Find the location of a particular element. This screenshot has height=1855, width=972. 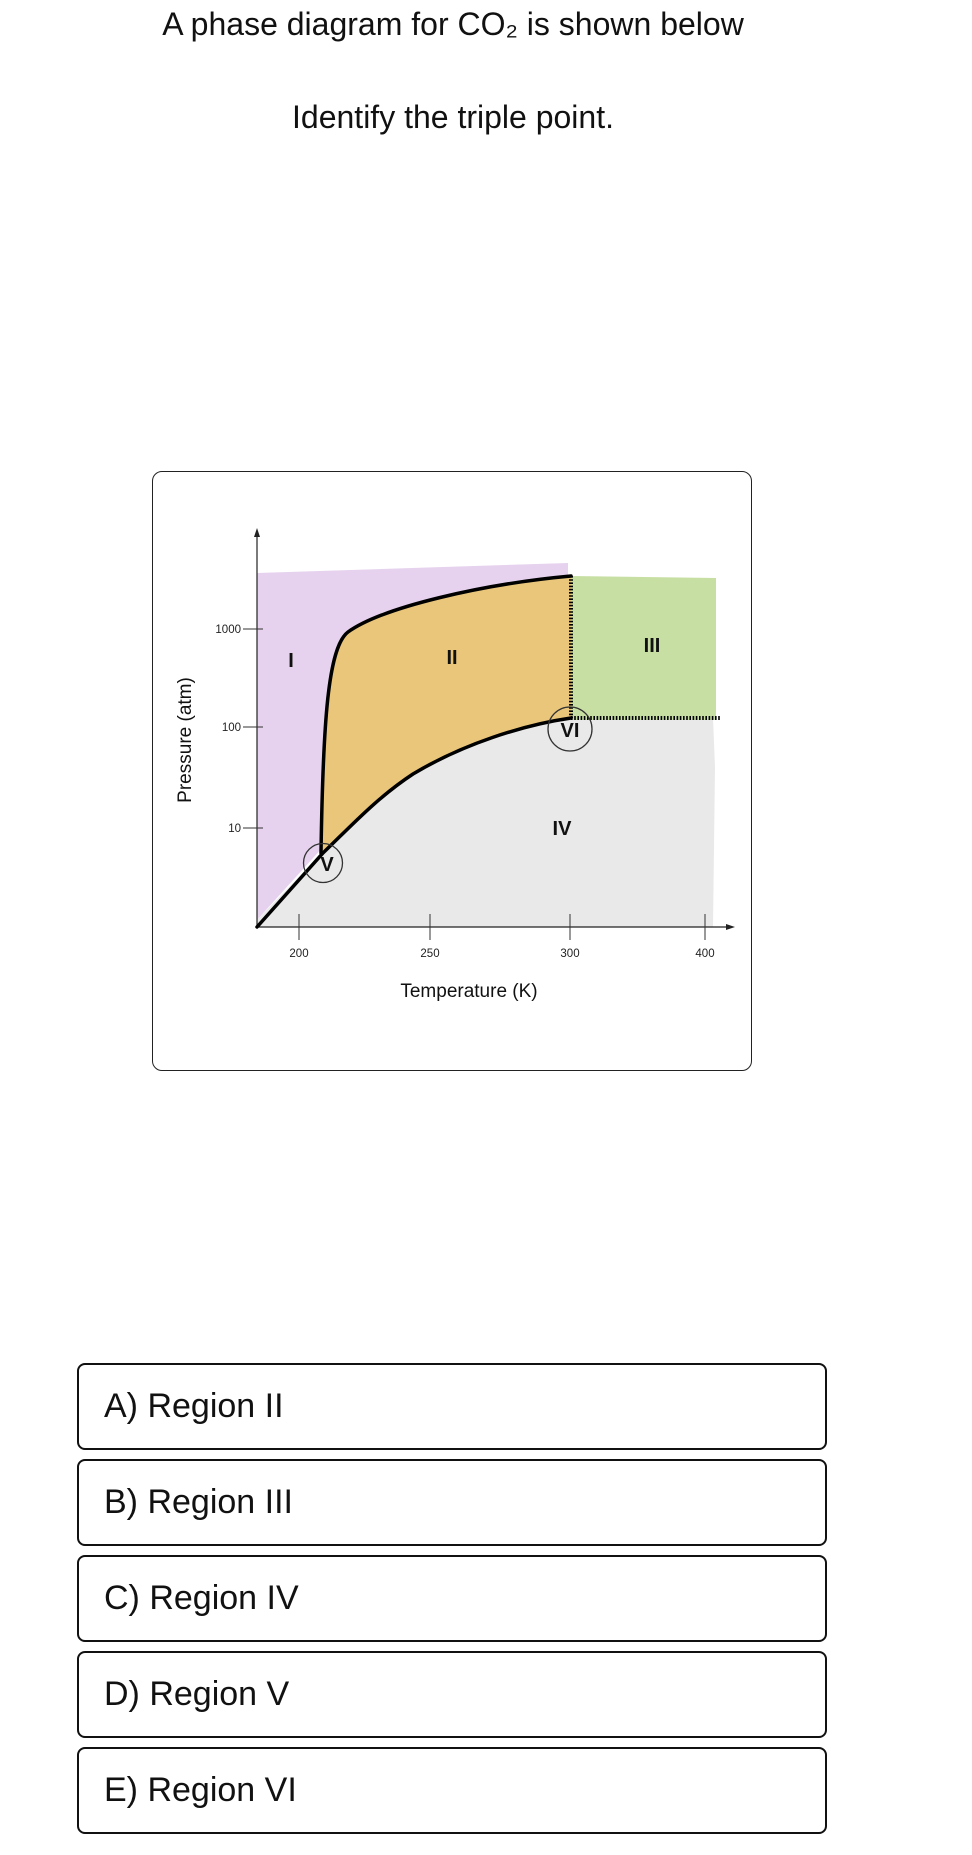

region-label-ii: II is located at coordinates (451, 658).